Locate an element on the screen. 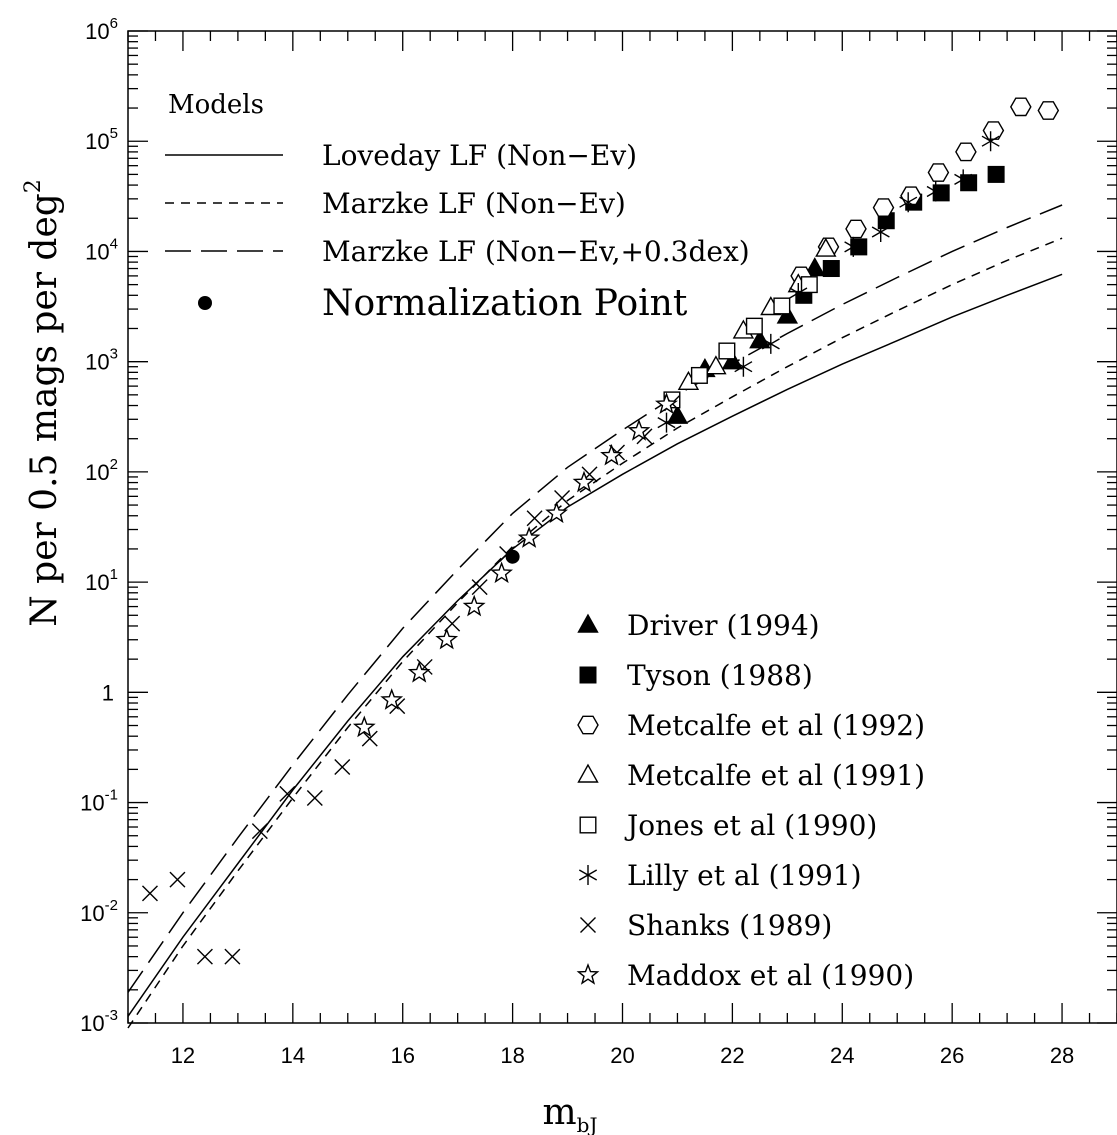  data-legend-label: Driver (1994) is located at coordinates (723, 625).